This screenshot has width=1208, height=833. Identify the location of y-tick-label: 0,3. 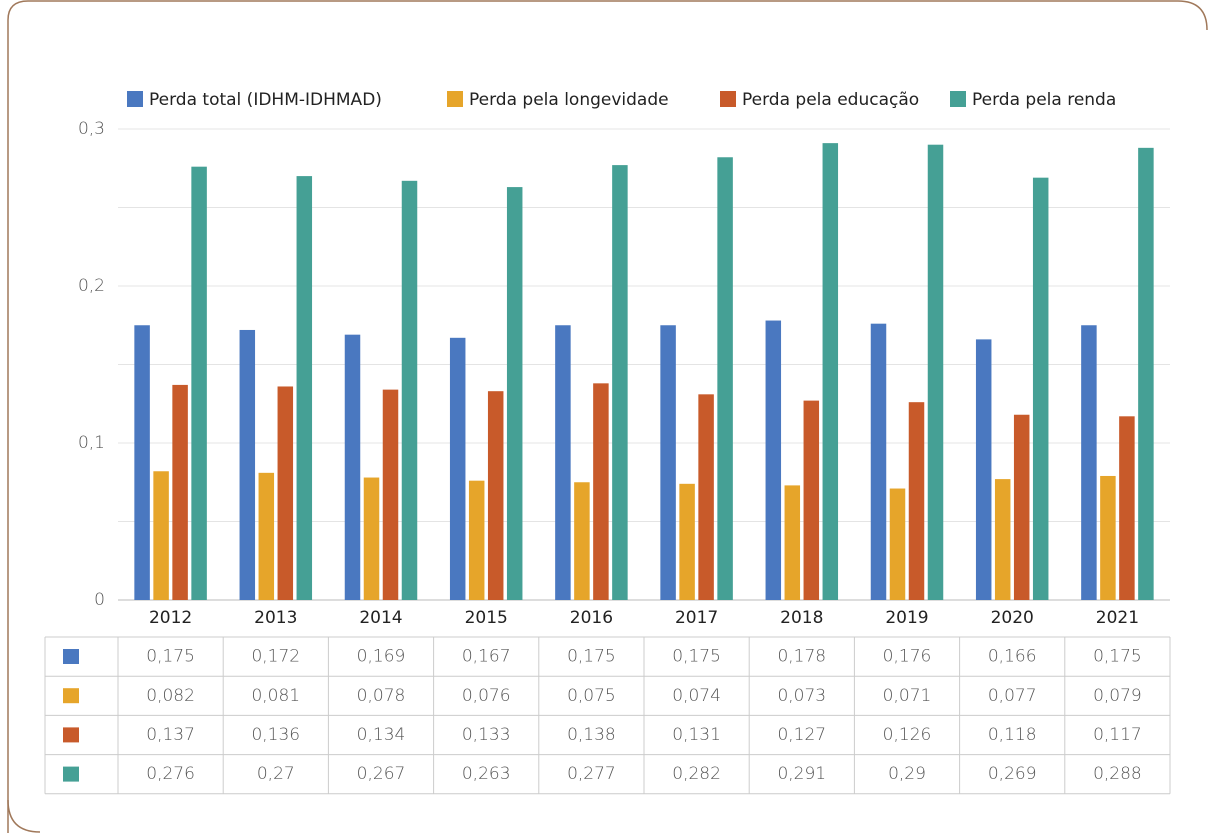
(91, 129).